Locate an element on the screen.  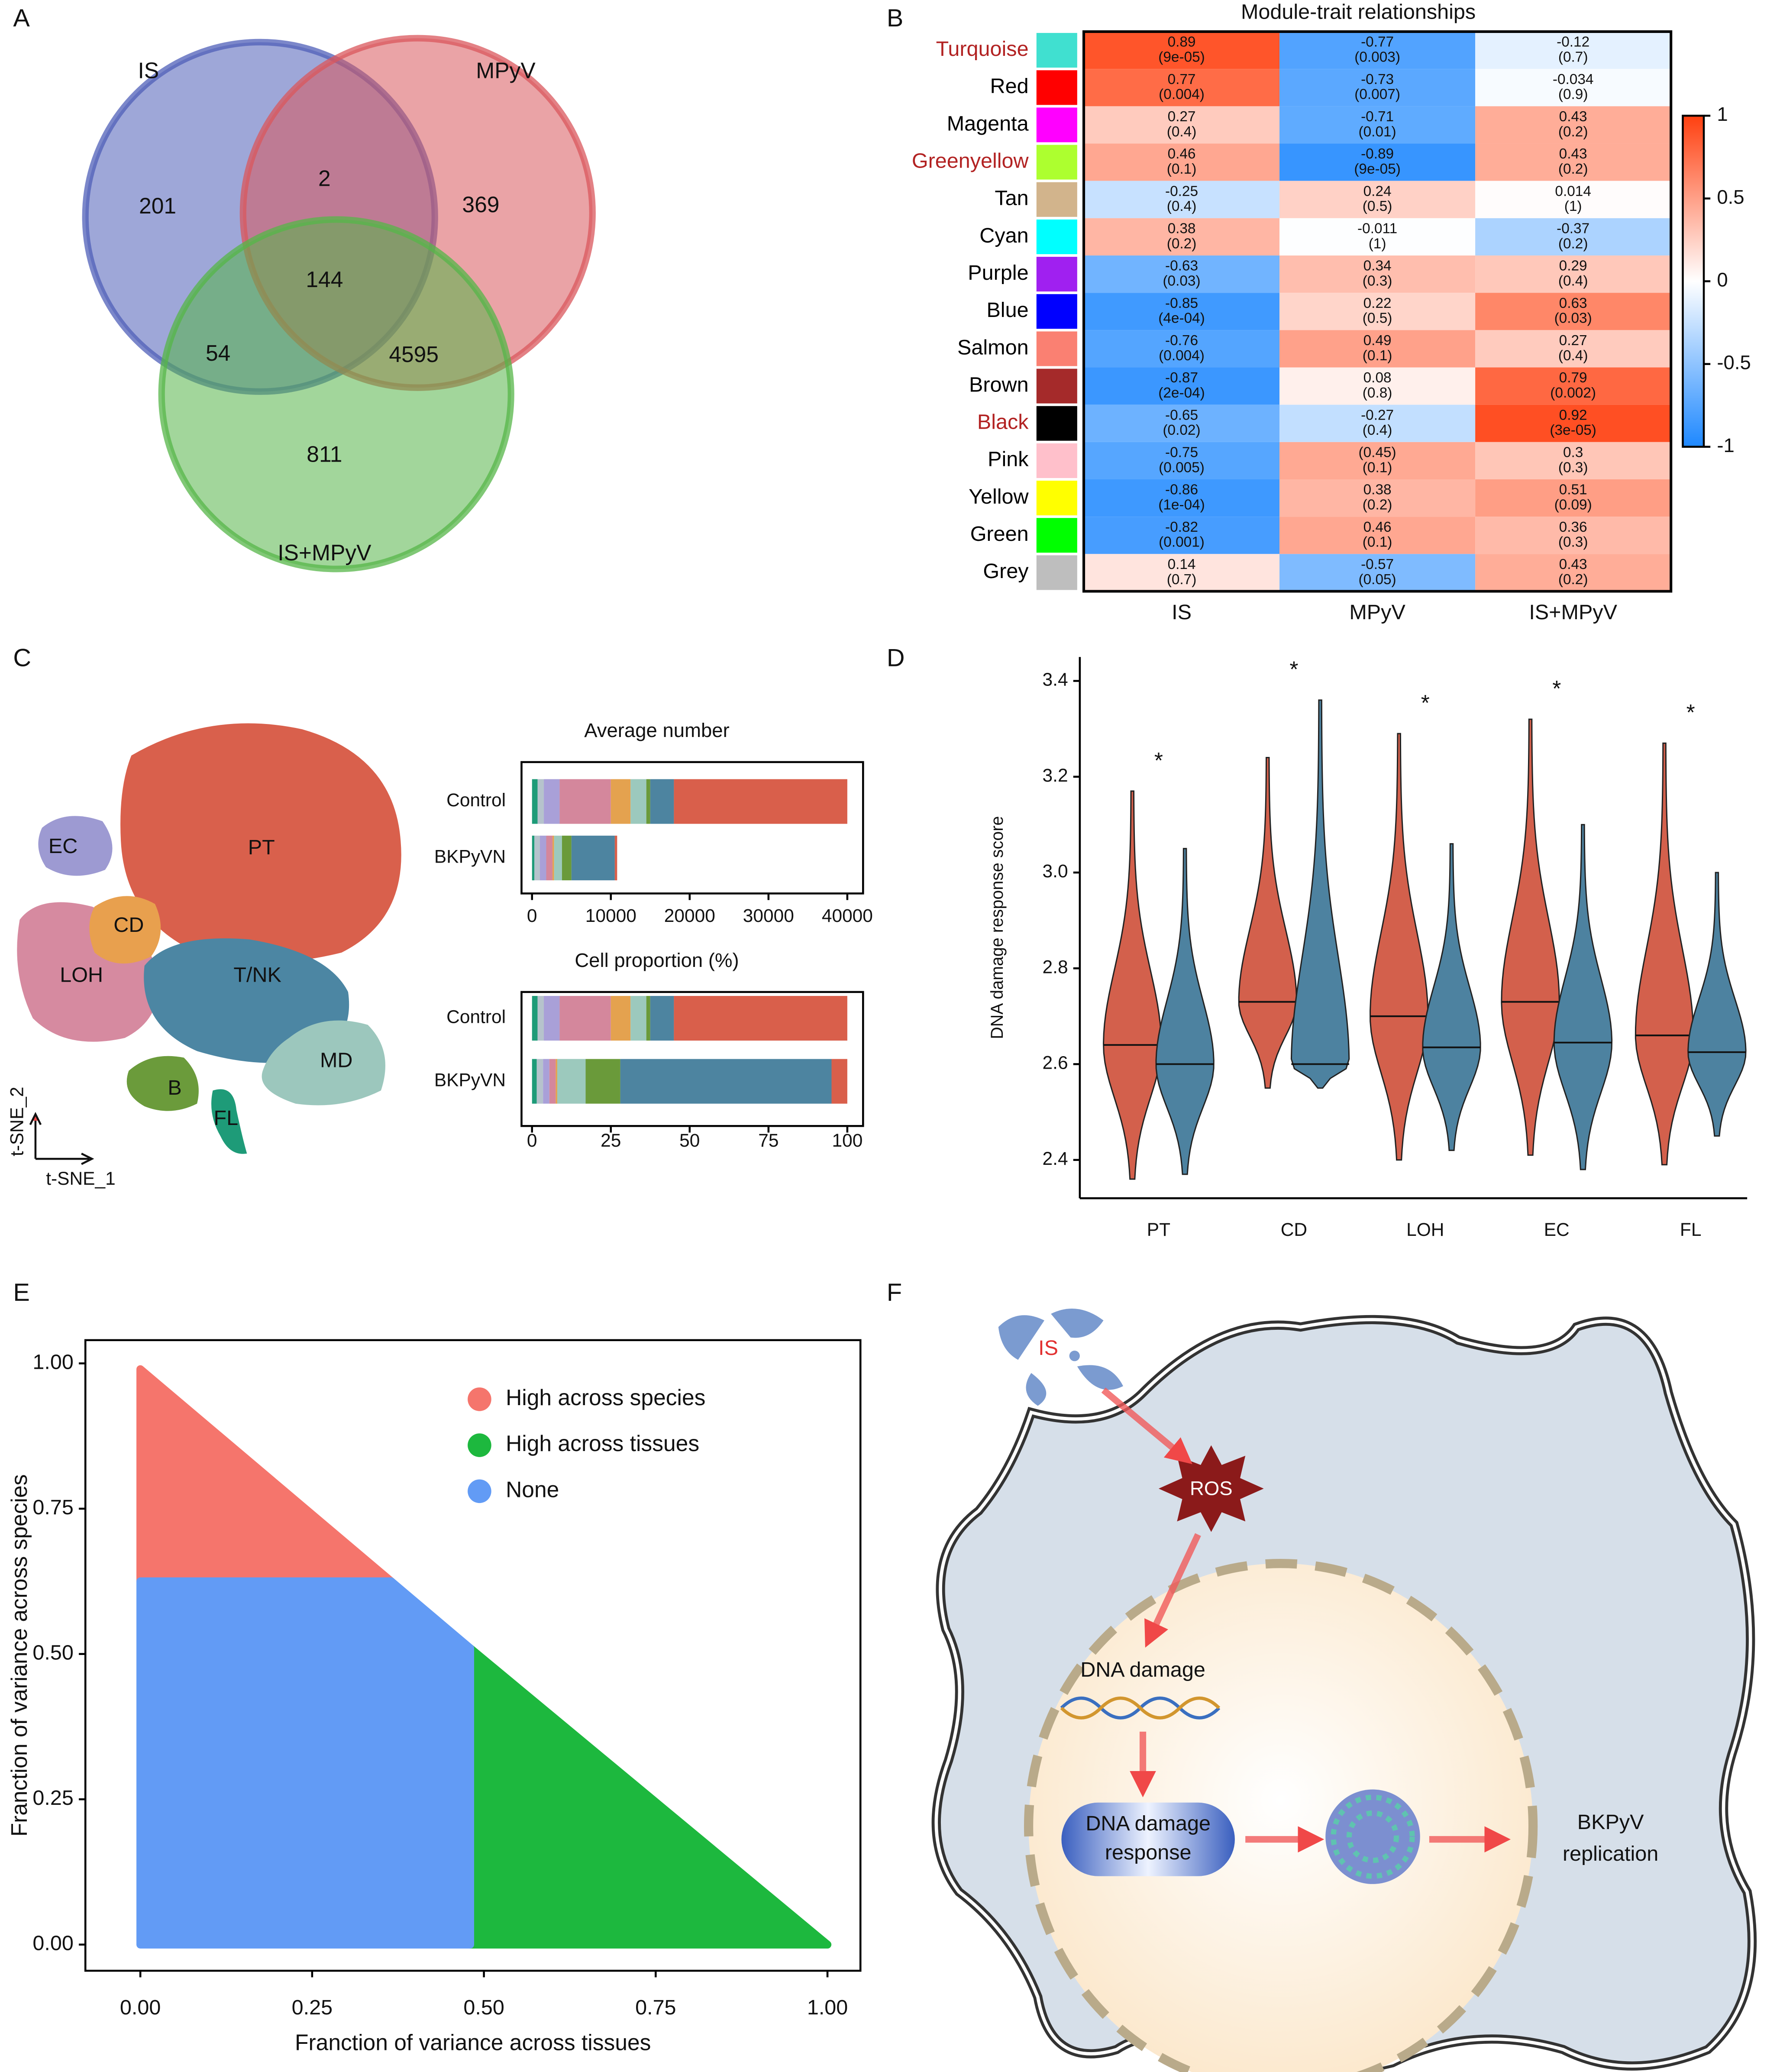
blob-fl is located at coordinates (229, 1121).